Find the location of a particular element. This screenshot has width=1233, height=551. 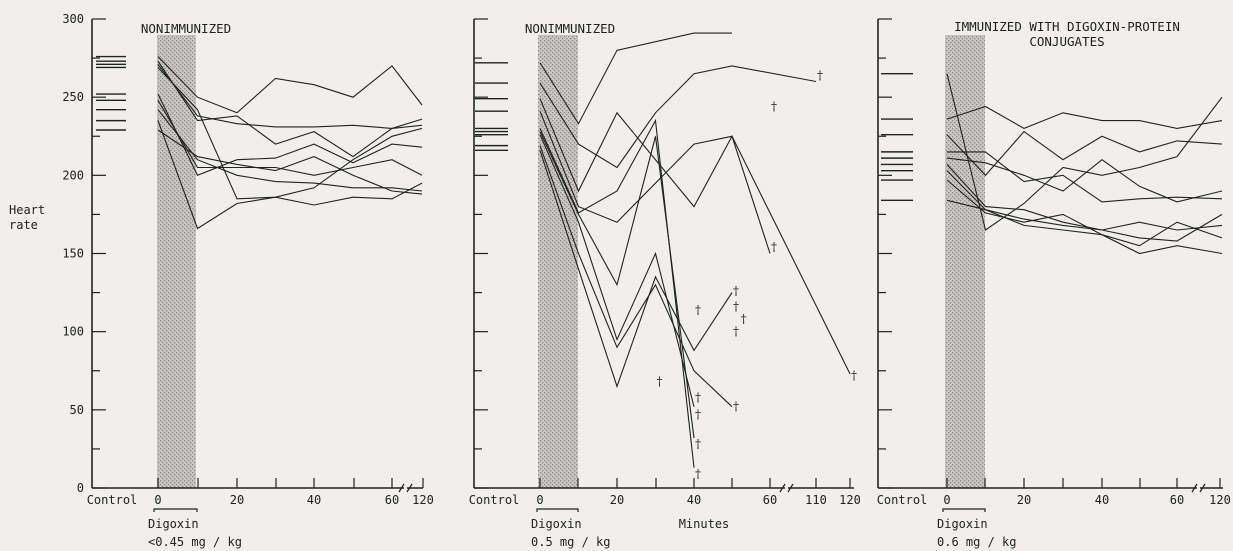

y-axis-label-line-2: rate is located at coordinates (23, 225).